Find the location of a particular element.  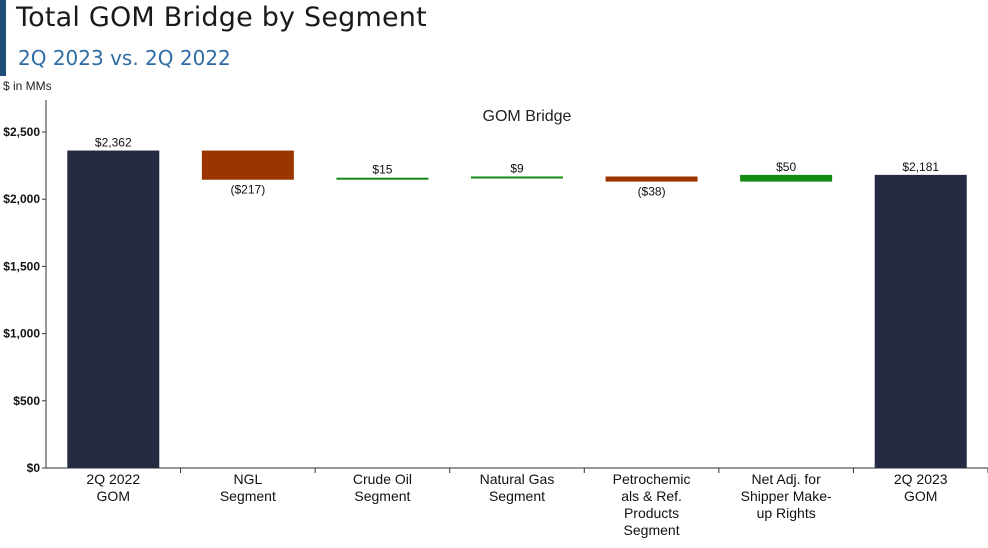

y-tick-label: $1,500 is located at coordinates (21, 266).